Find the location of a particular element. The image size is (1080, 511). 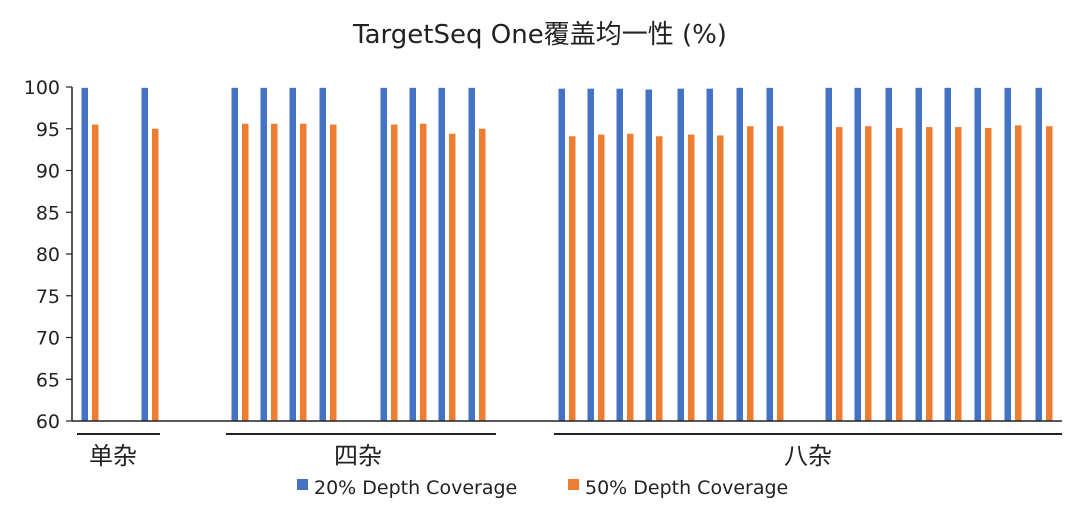

y-tick-label: 100 is located at coordinates (42, 88).